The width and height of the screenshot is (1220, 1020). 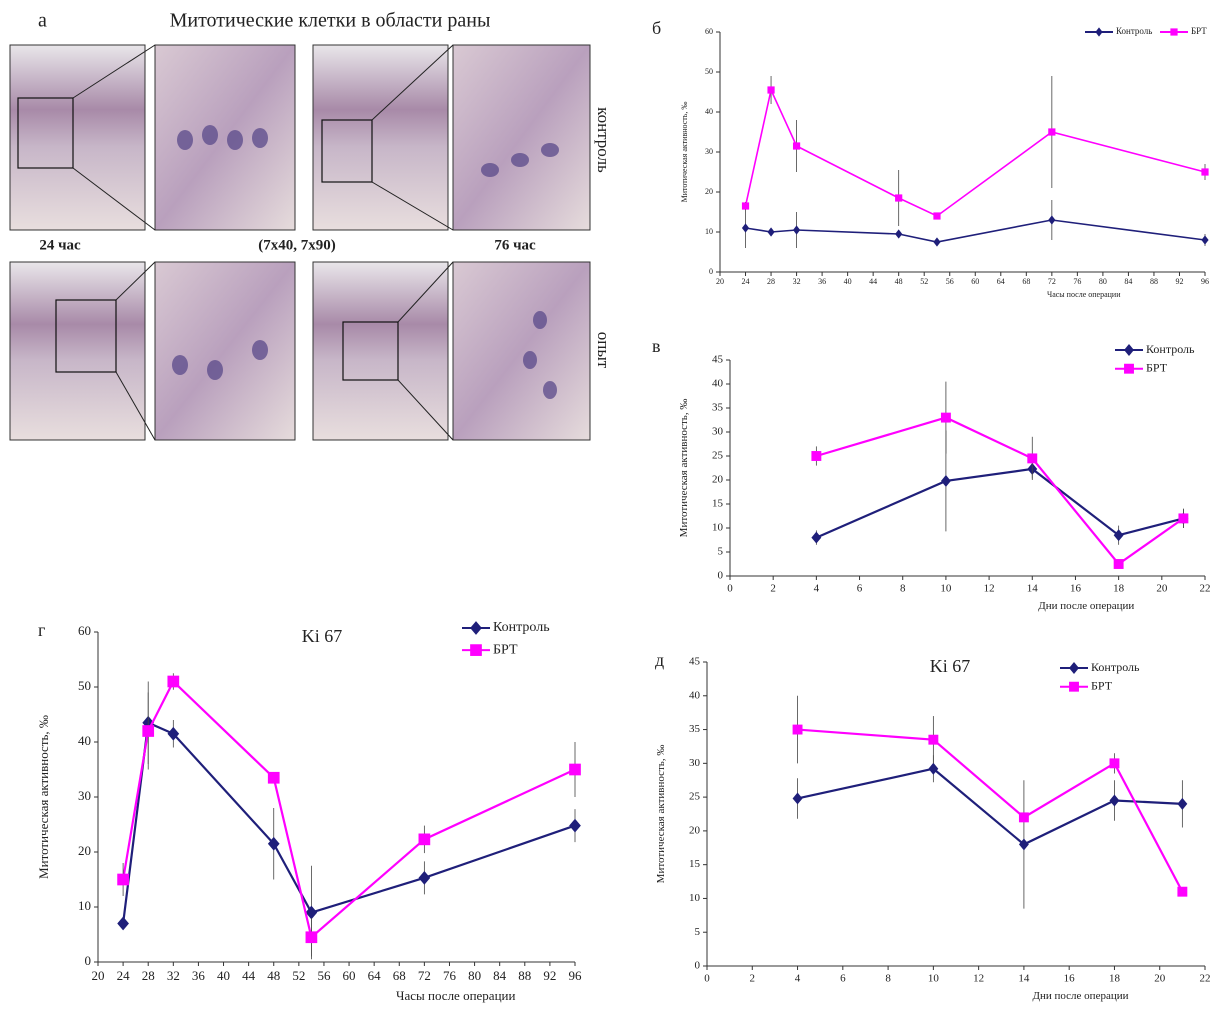 I want to click on x-tick-label: 72, so click(x=1052, y=281).